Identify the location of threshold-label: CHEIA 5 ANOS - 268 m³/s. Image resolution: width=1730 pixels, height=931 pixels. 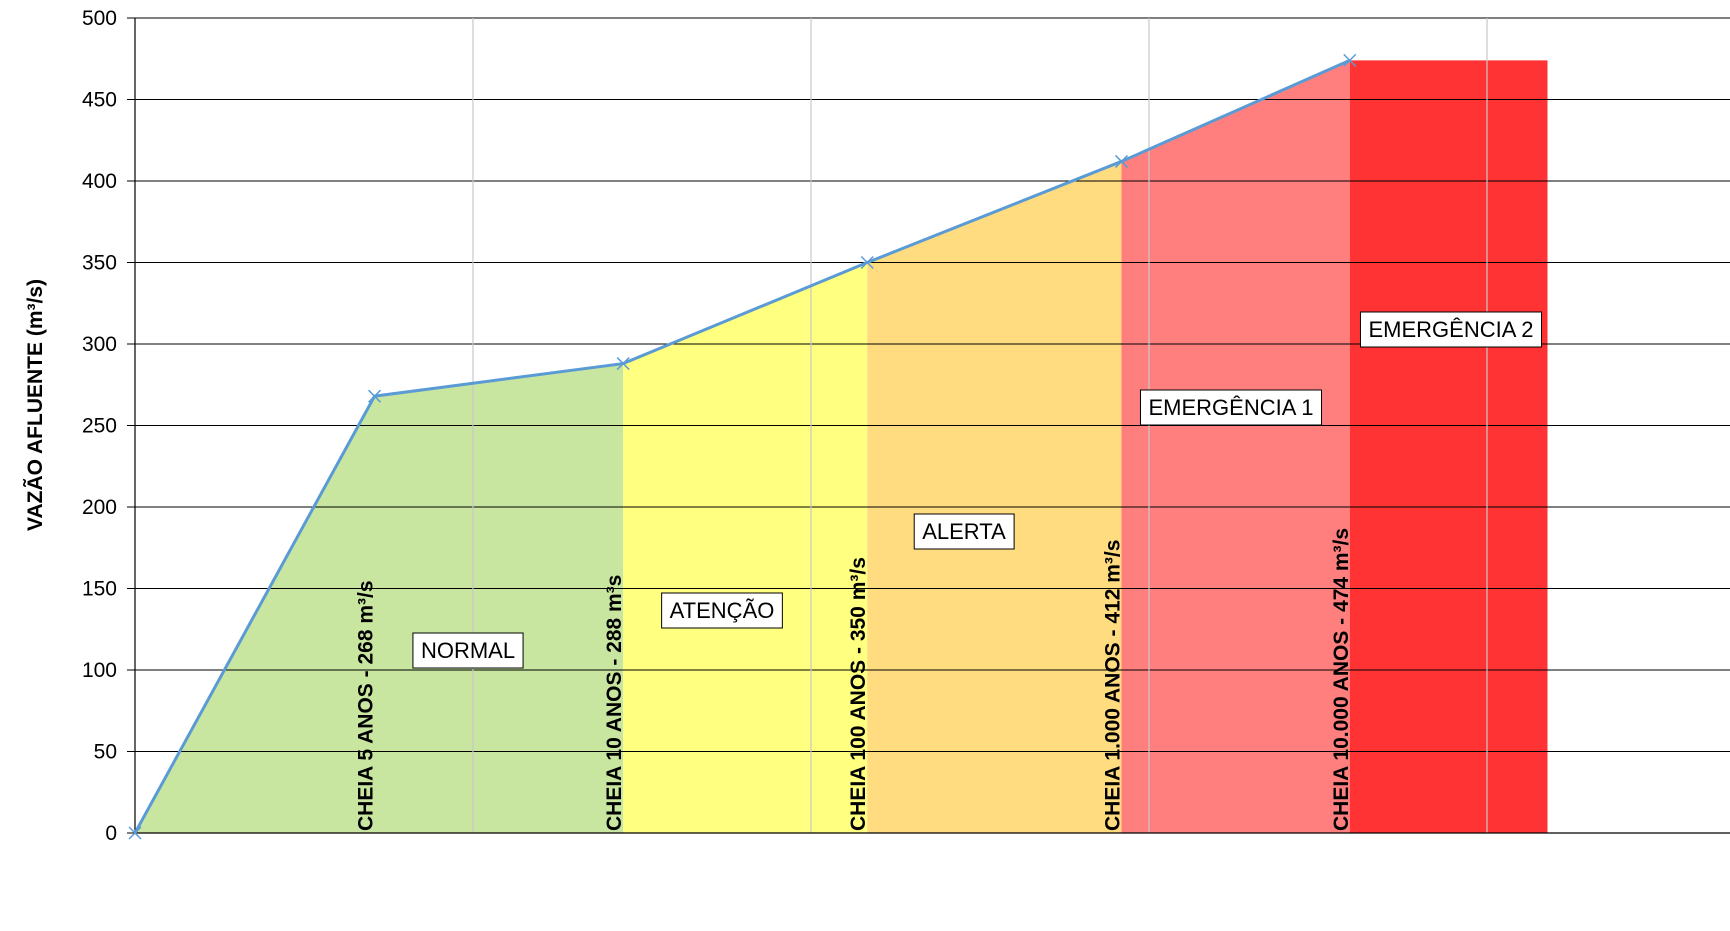
(366, 705).